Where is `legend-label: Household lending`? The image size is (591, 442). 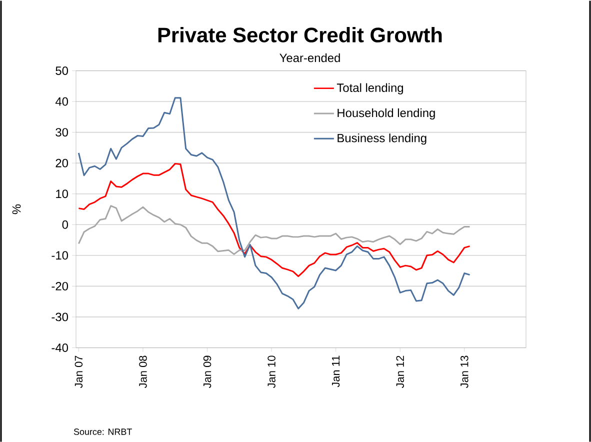 legend-label: Household lending is located at coordinates (386, 114).